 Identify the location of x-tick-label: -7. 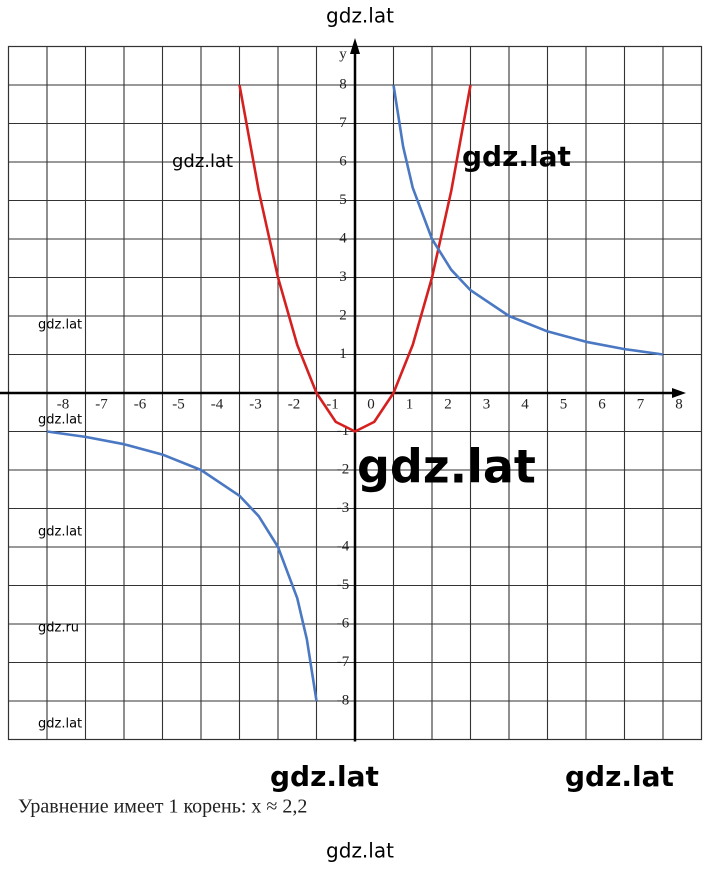
(101, 404).